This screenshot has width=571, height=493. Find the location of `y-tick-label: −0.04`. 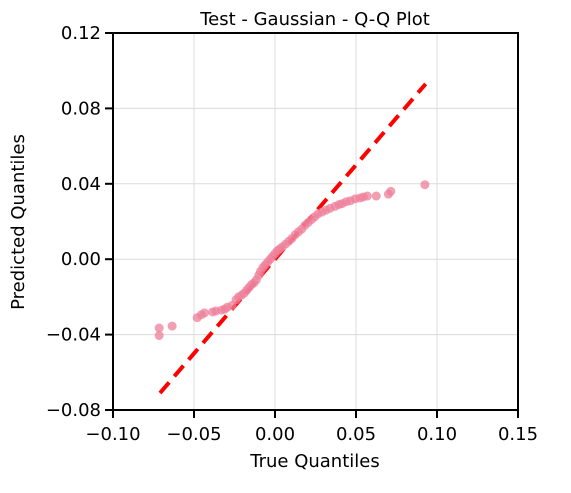

y-tick-label: −0.04 is located at coordinates (73, 335).